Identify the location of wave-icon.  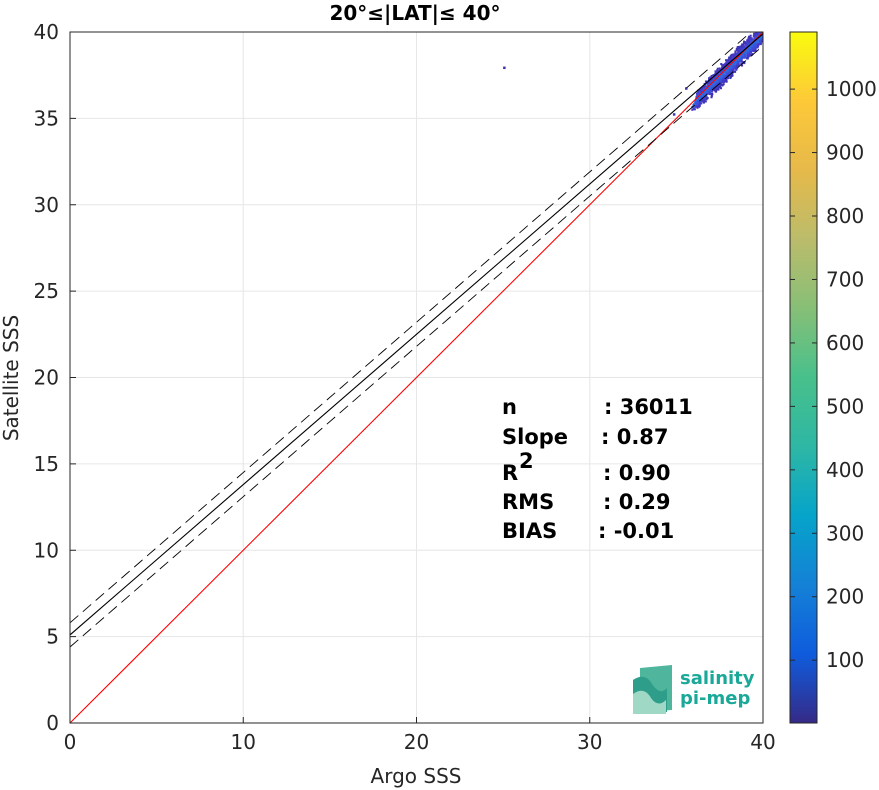
(652, 689).